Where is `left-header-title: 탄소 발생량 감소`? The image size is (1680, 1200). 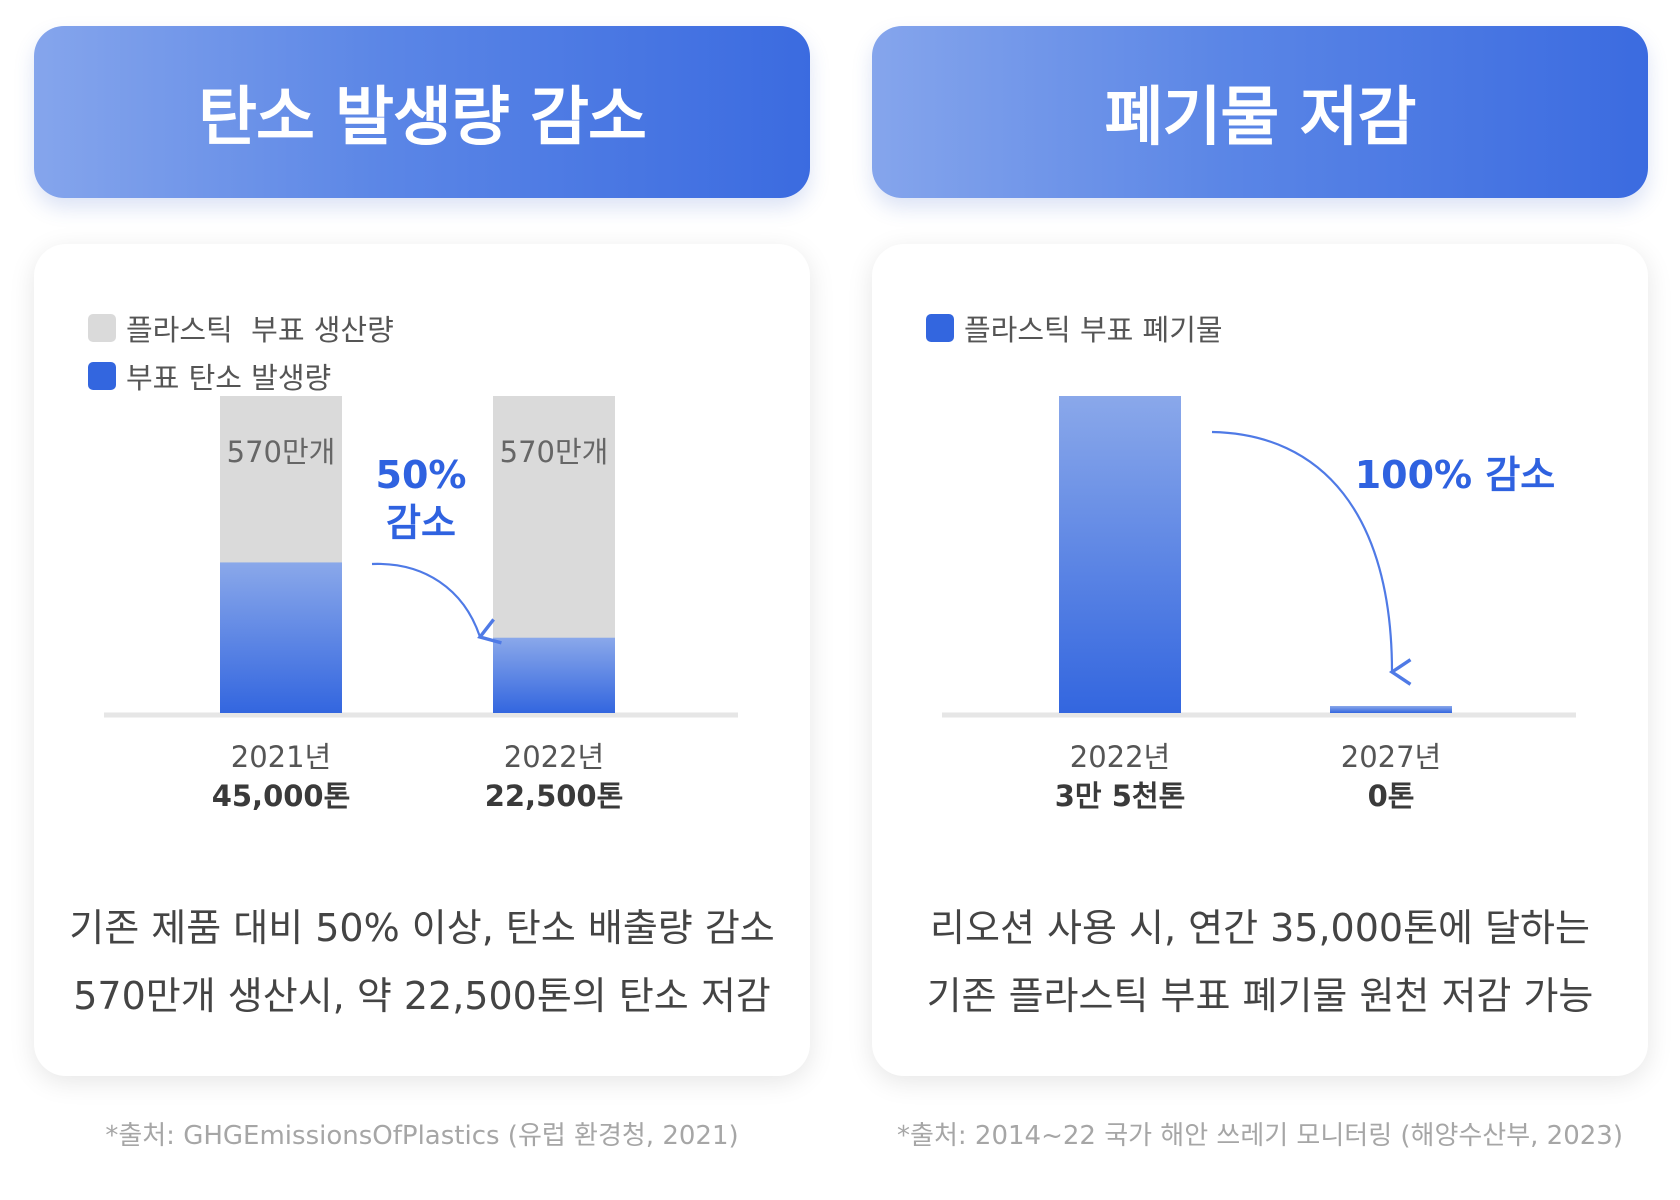
left-header-title: 탄소 발생량 감소 is located at coordinates (422, 118).